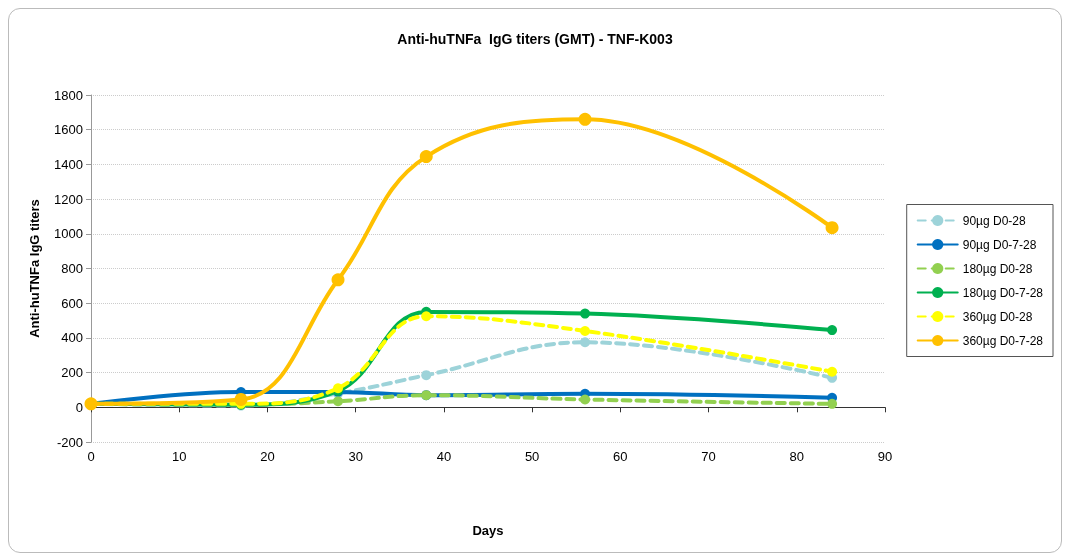 The height and width of the screenshot is (557, 1066). What do you see at coordinates (797, 456) in the screenshot?
I see `x-tick-label: 80` at bounding box center [797, 456].